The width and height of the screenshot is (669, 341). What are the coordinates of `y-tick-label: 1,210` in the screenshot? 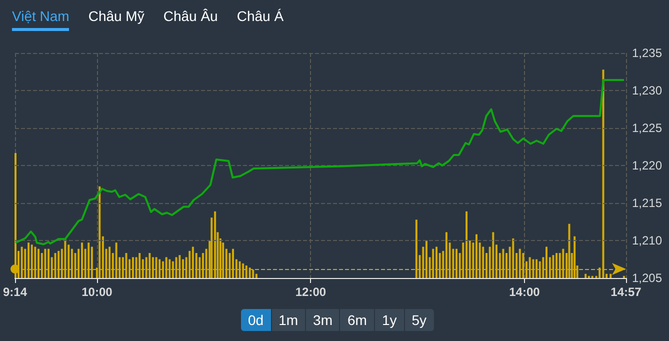 It's located at (647, 241).